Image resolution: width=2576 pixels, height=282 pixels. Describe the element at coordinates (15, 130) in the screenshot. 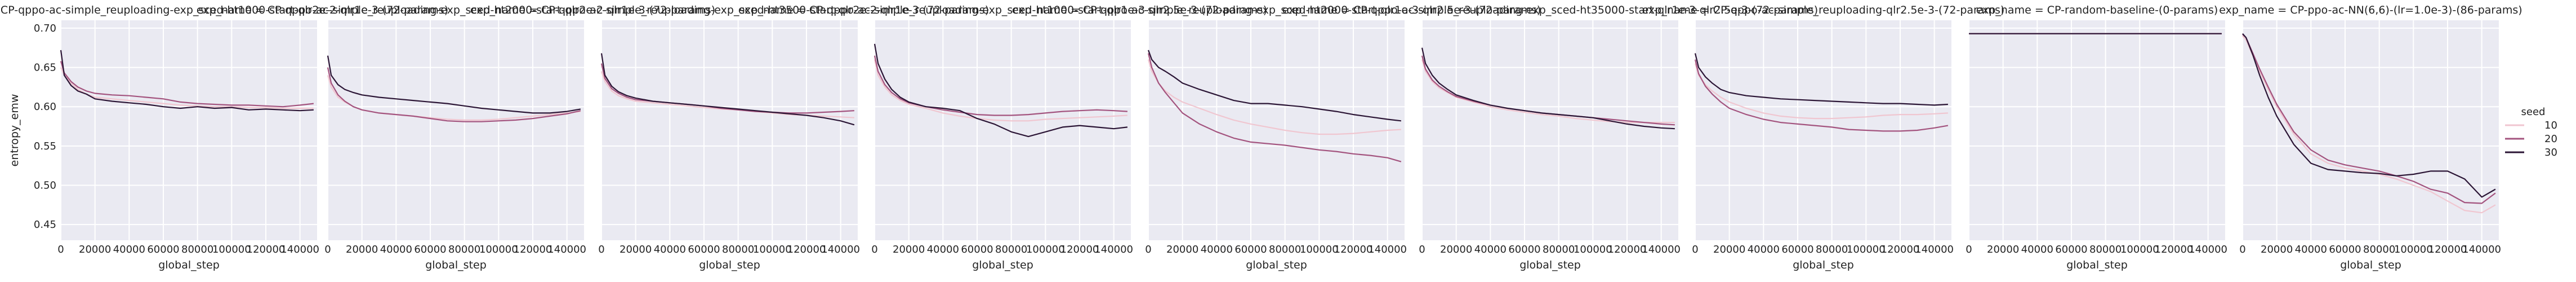

I see `y-axis-label: entropy_emw` at that location.